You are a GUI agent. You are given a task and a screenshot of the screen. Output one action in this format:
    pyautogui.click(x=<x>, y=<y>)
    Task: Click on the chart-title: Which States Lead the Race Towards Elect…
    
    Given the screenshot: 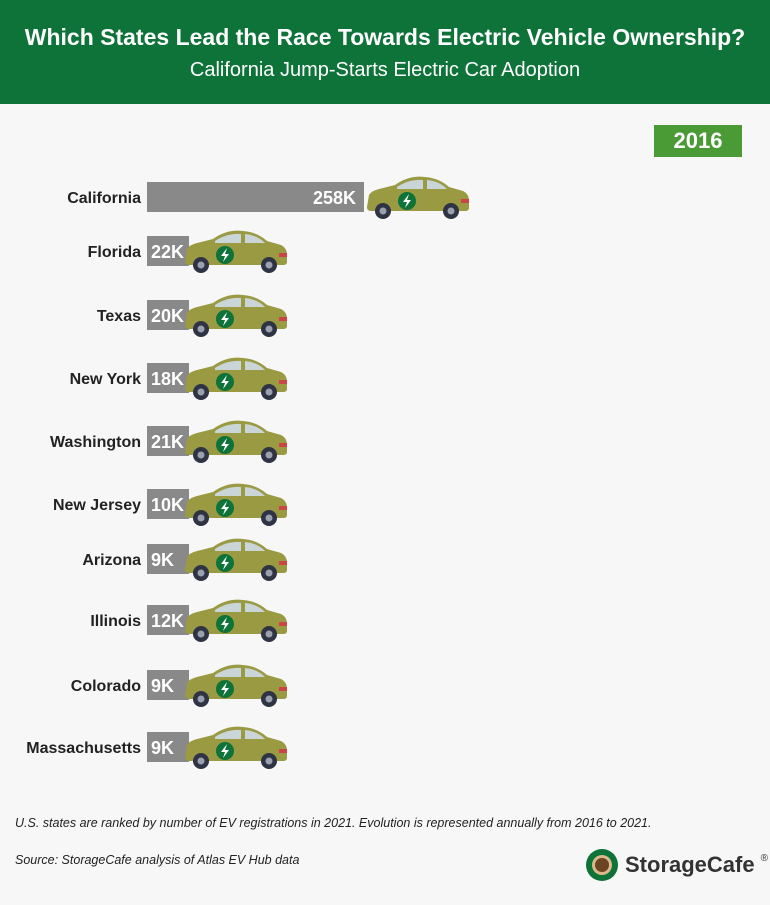 What is the action you would take?
    pyautogui.click(x=385, y=37)
    